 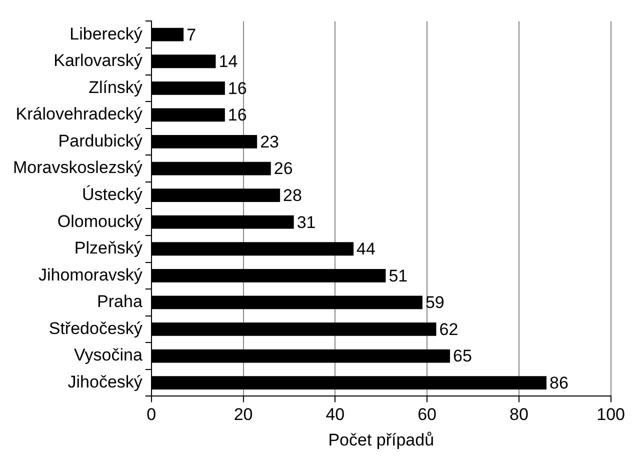 I want to click on data-label: 23, so click(x=269, y=142).